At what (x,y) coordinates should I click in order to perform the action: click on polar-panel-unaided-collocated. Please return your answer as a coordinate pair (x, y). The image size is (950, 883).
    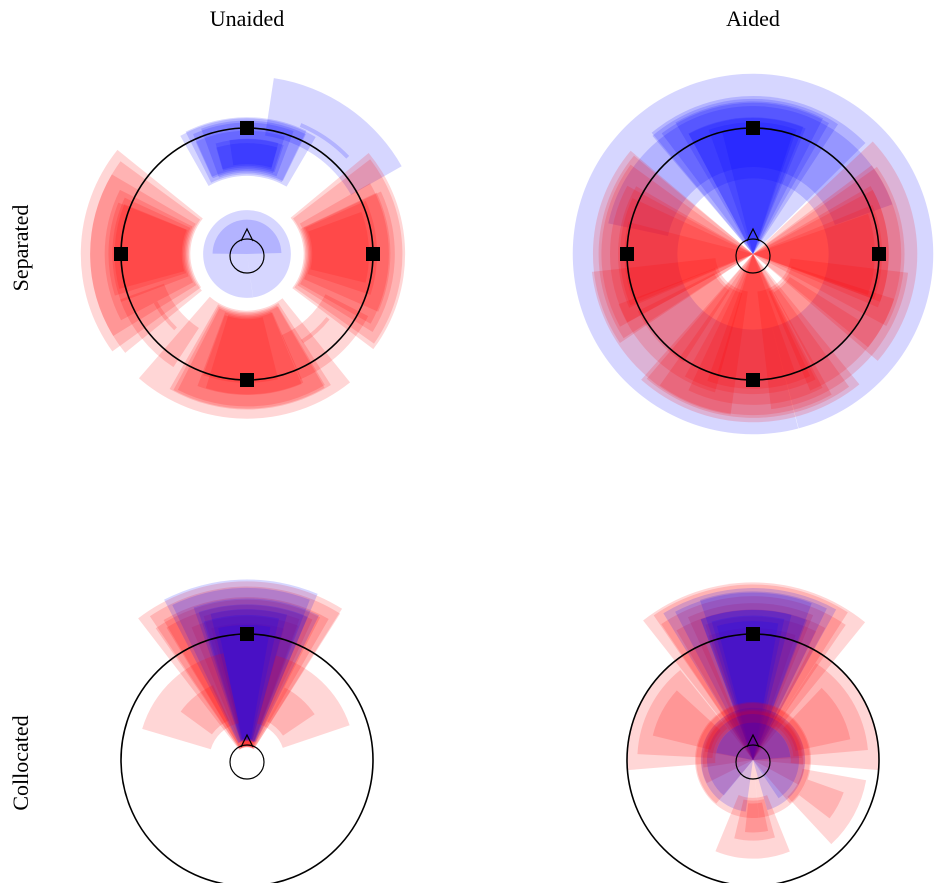
    Looking at the image, I should click on (247, 731).